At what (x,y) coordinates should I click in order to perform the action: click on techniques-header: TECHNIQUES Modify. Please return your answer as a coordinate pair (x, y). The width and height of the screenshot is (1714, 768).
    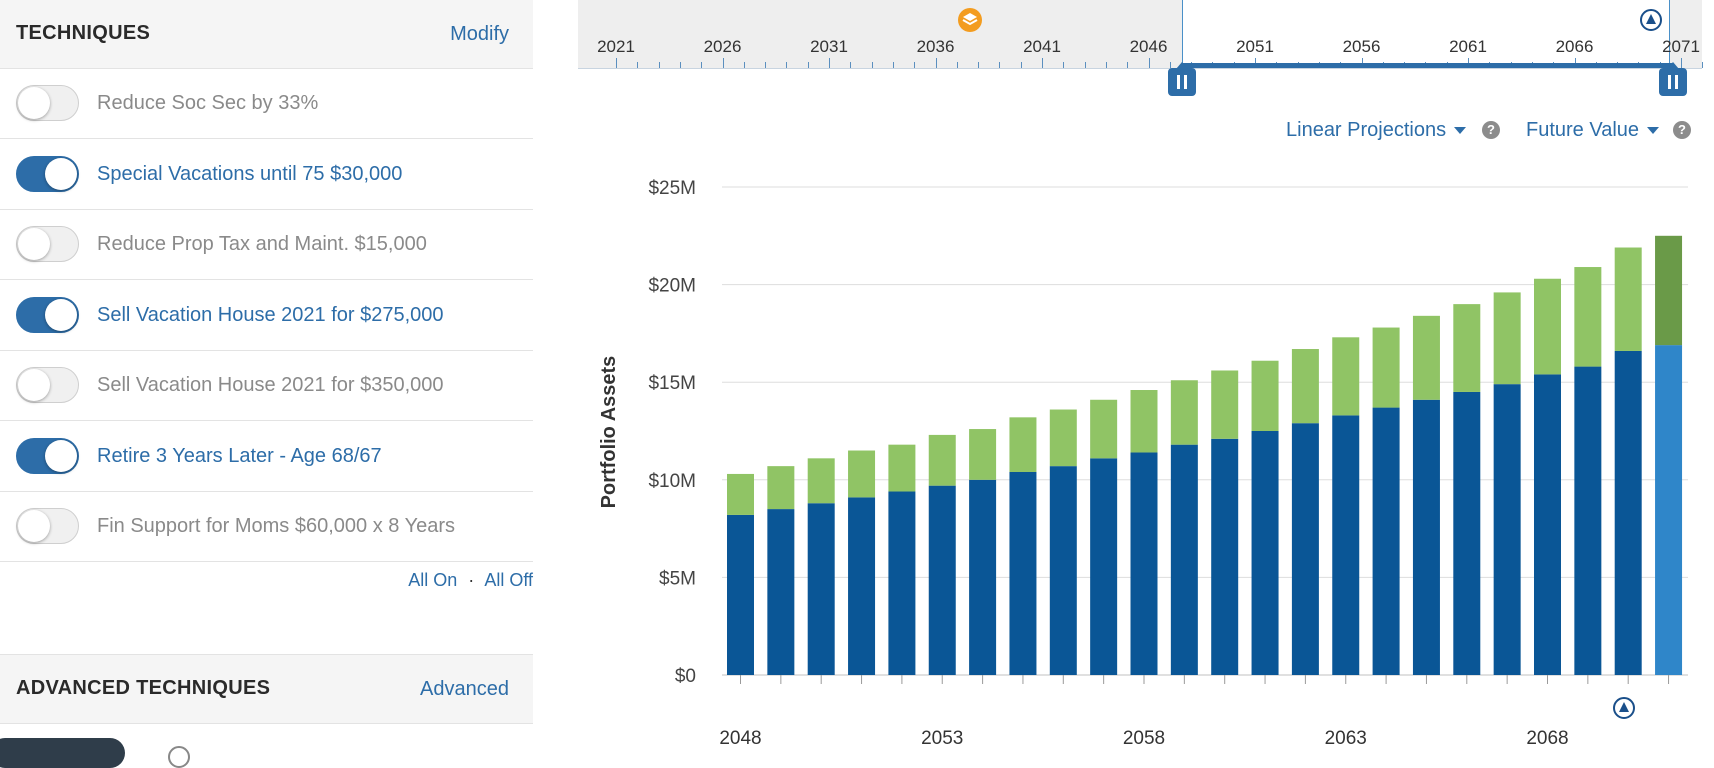
    Looking at the image, I should click on (266, 34).